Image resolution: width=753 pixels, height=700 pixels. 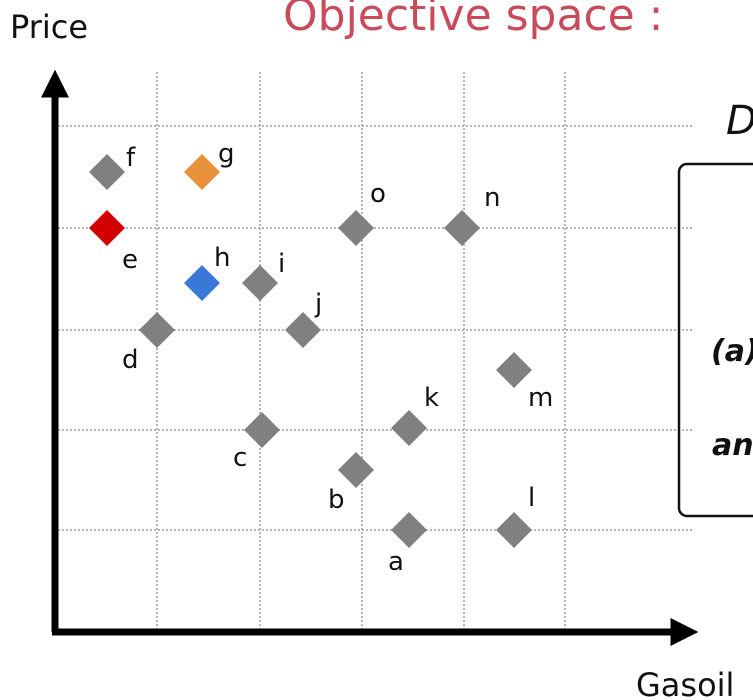 I want to click on point-label: m, so click(x=540, y=398).